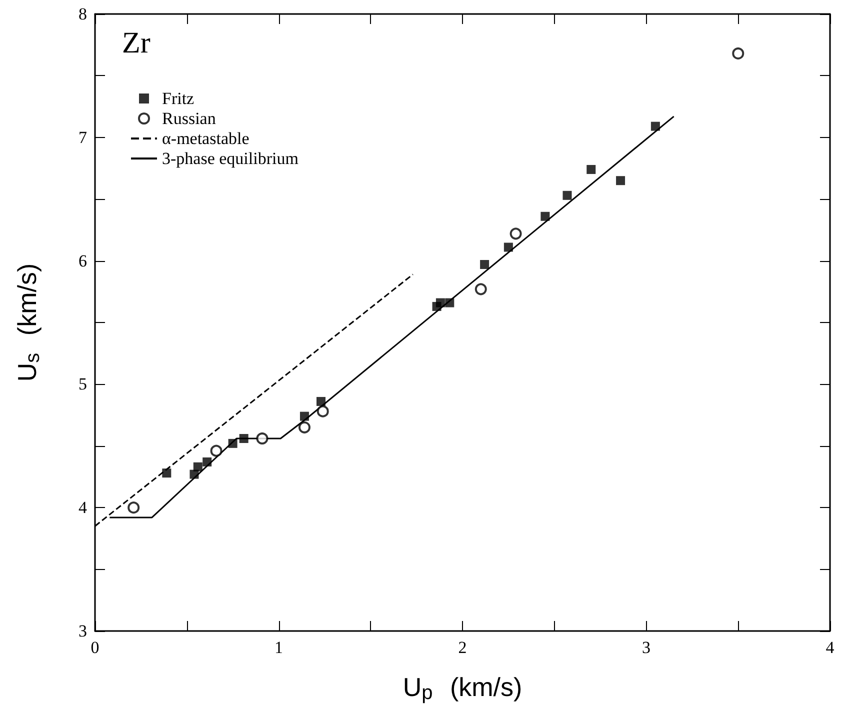 This screenshot has height=713, width=855. I want to click on legend-label: Russian, so click(189, 118).